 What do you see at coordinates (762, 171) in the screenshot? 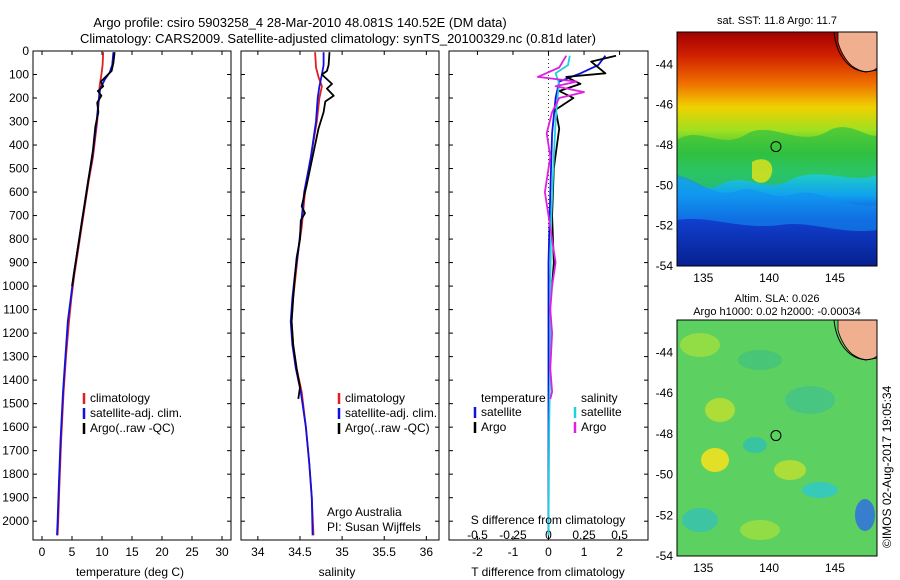
I see `sst-yellow-blob` at bounding box center [762, 171].